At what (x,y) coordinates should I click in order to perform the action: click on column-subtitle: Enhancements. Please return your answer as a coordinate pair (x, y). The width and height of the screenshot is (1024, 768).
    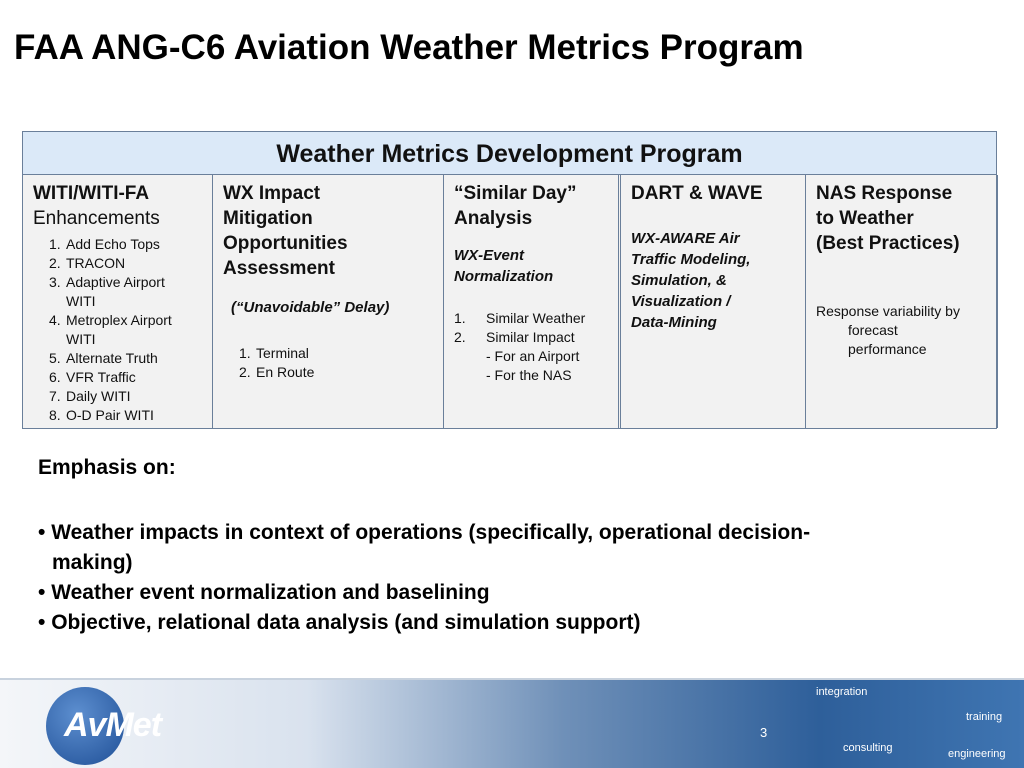
    Looking at the image, I should click on (96, 218).